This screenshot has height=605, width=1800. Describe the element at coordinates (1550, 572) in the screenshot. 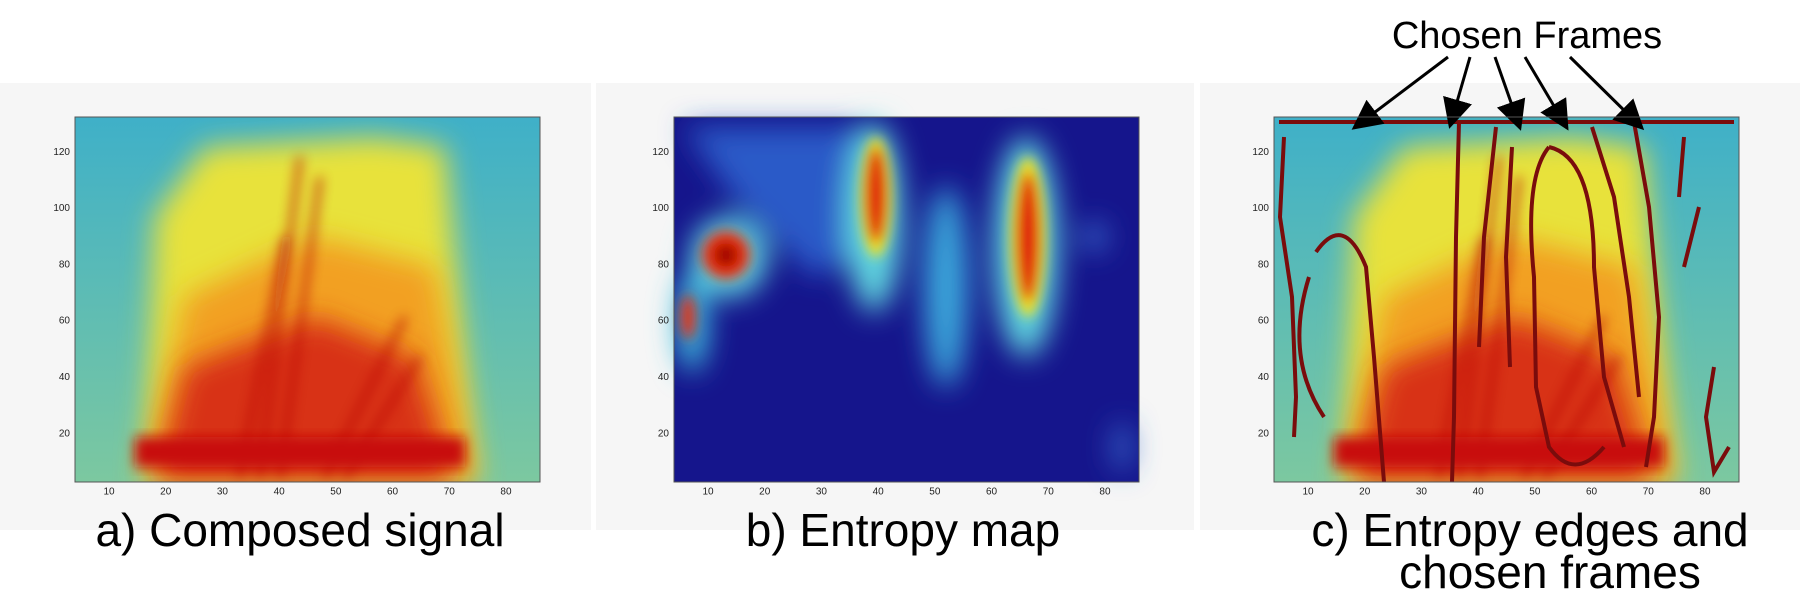

I see `caption: chosen frames` at that location.